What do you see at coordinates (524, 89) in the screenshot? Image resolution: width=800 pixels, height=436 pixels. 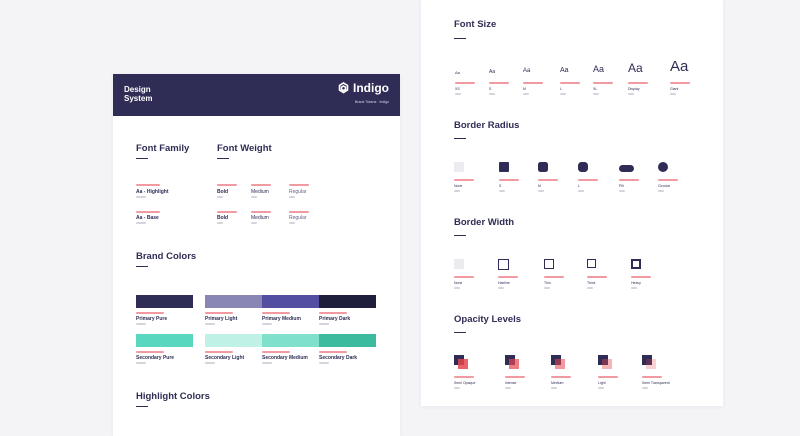 I see `font-size-label: M` at bounding box center [524, 89].